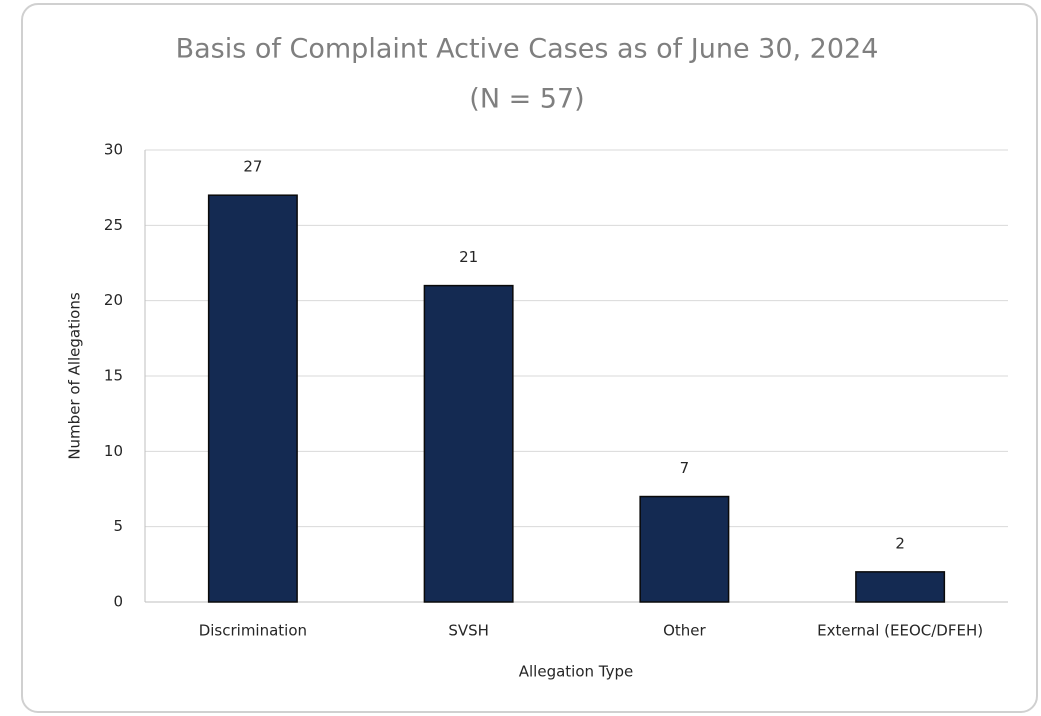 The image size is (1041, 716). What do you see at coordinates (113, 150) in the screenshot?
I see `y-tick-label: 30` at bounding box center [113, 150].